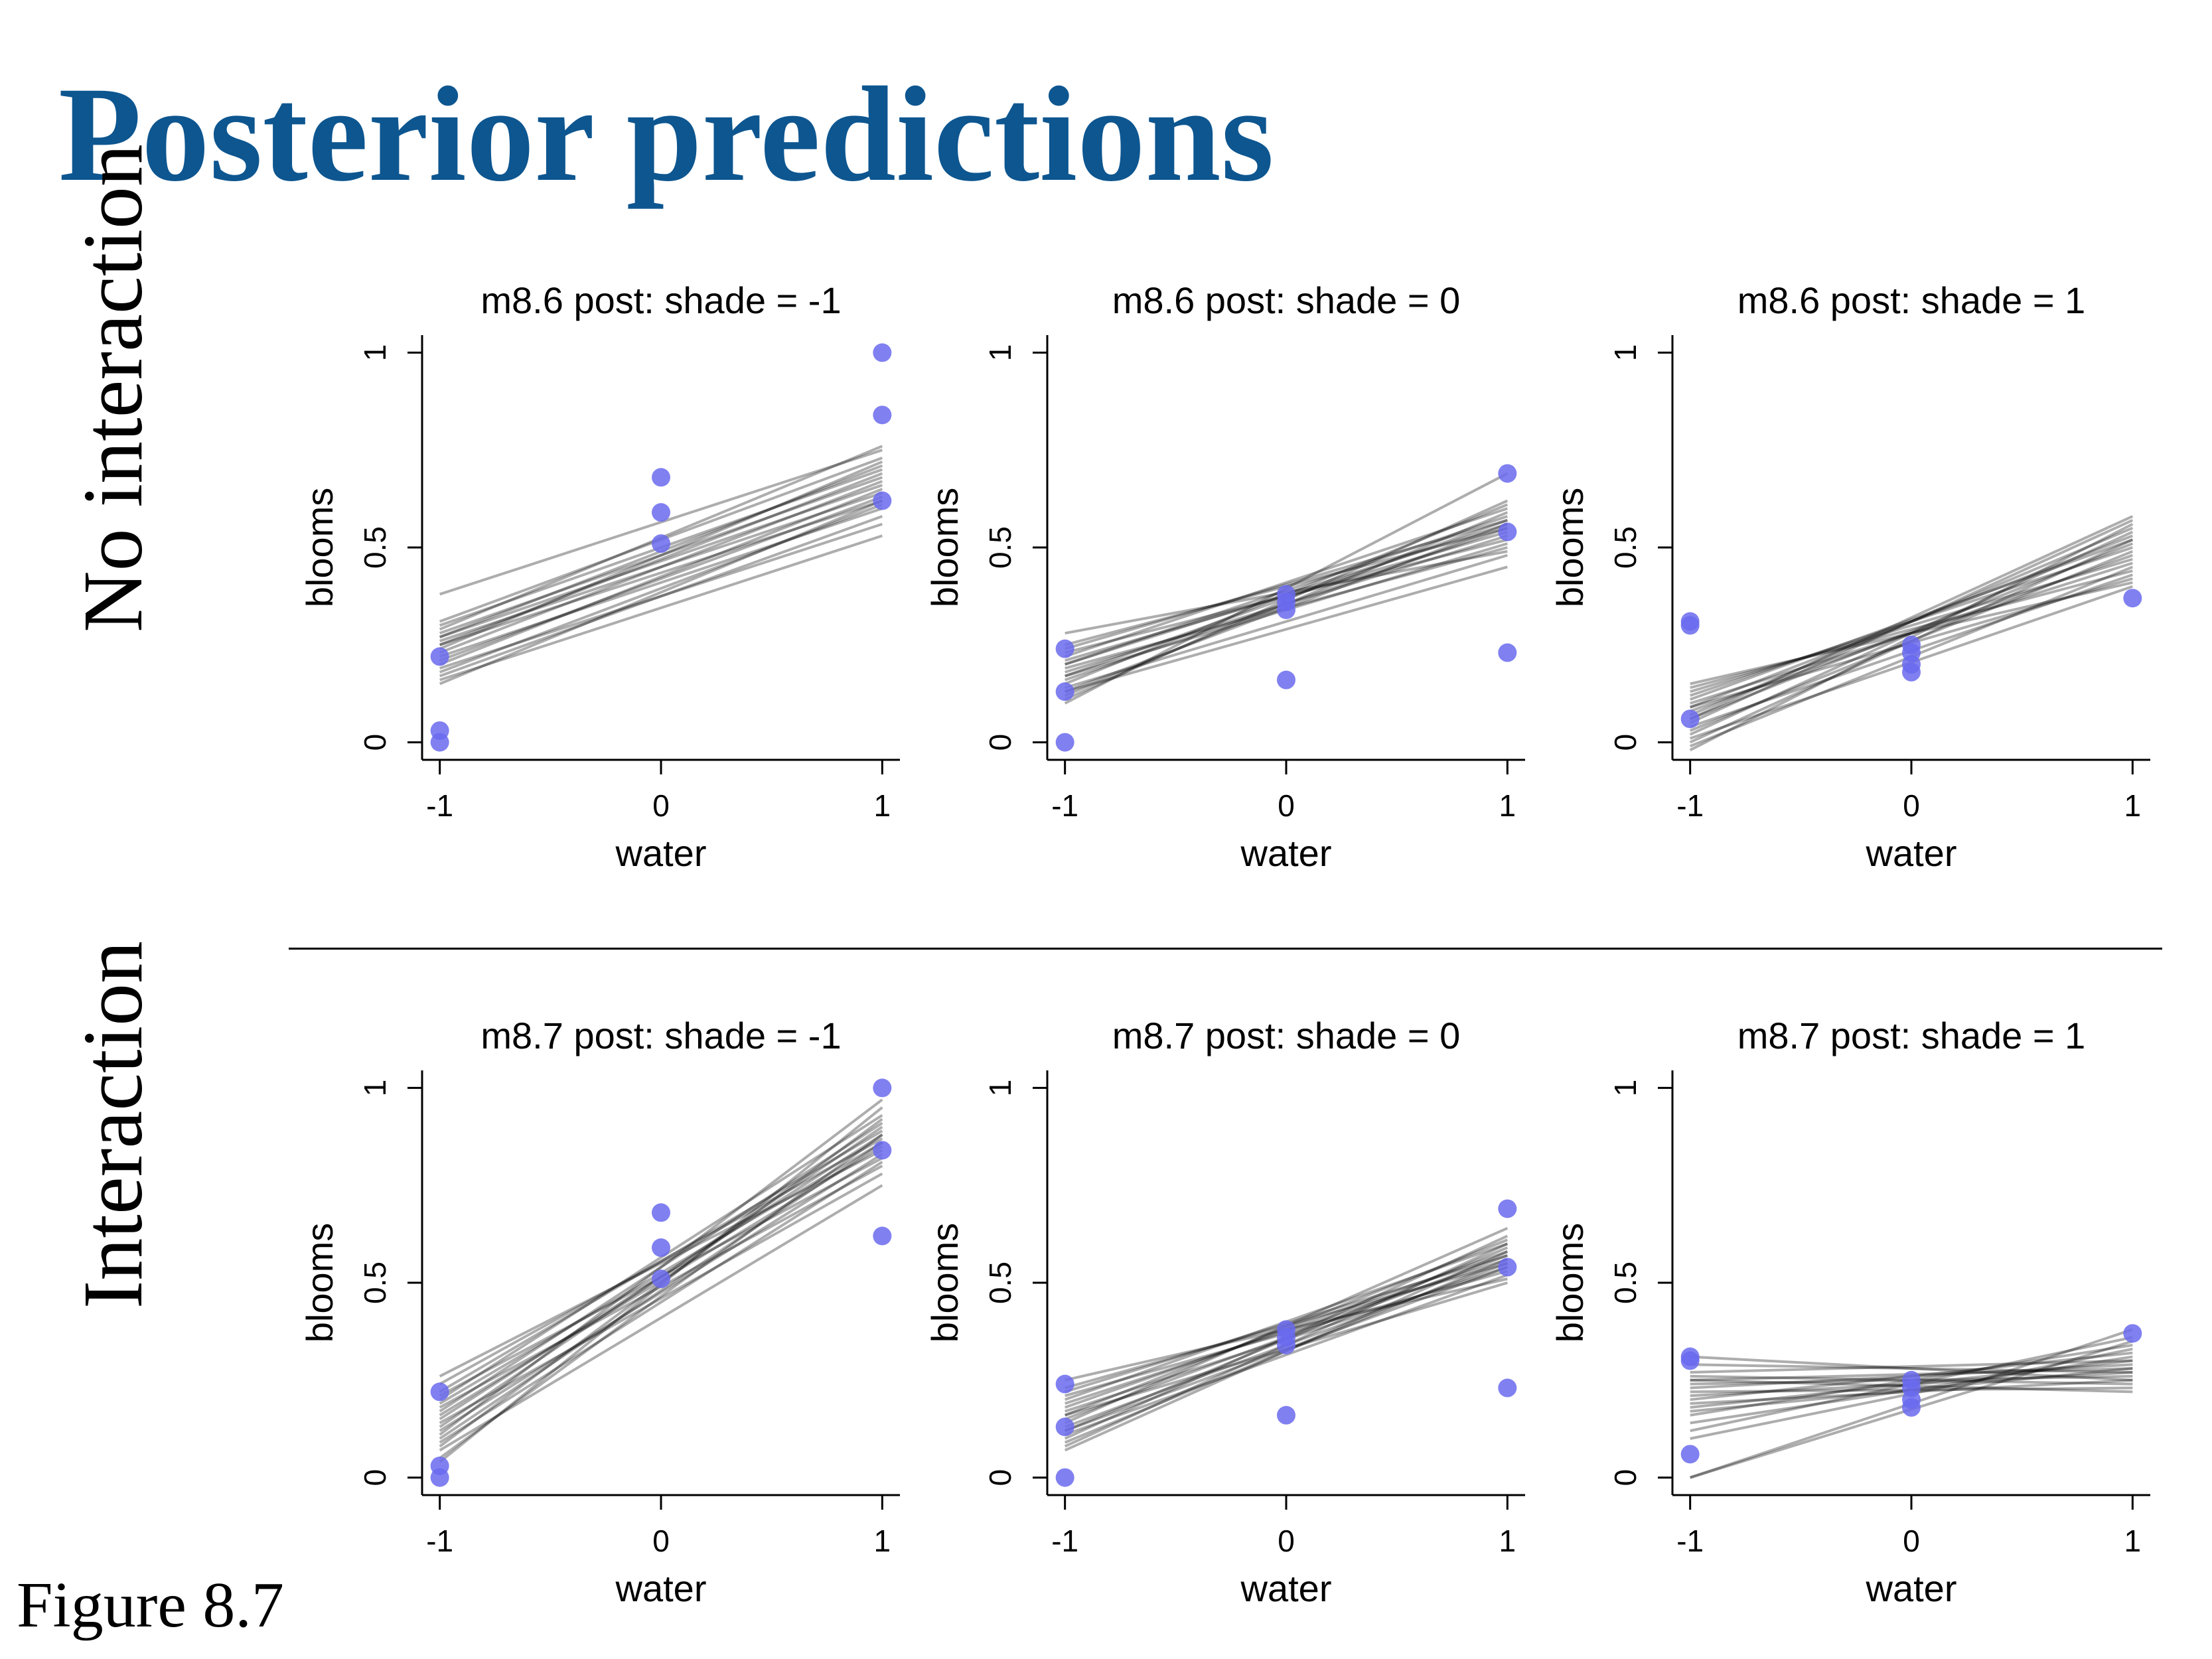  Describe the element at coordinates (1286, 1035) in the screenshot. I see `chart-title: m8.7 post: shade = 0` at that location.